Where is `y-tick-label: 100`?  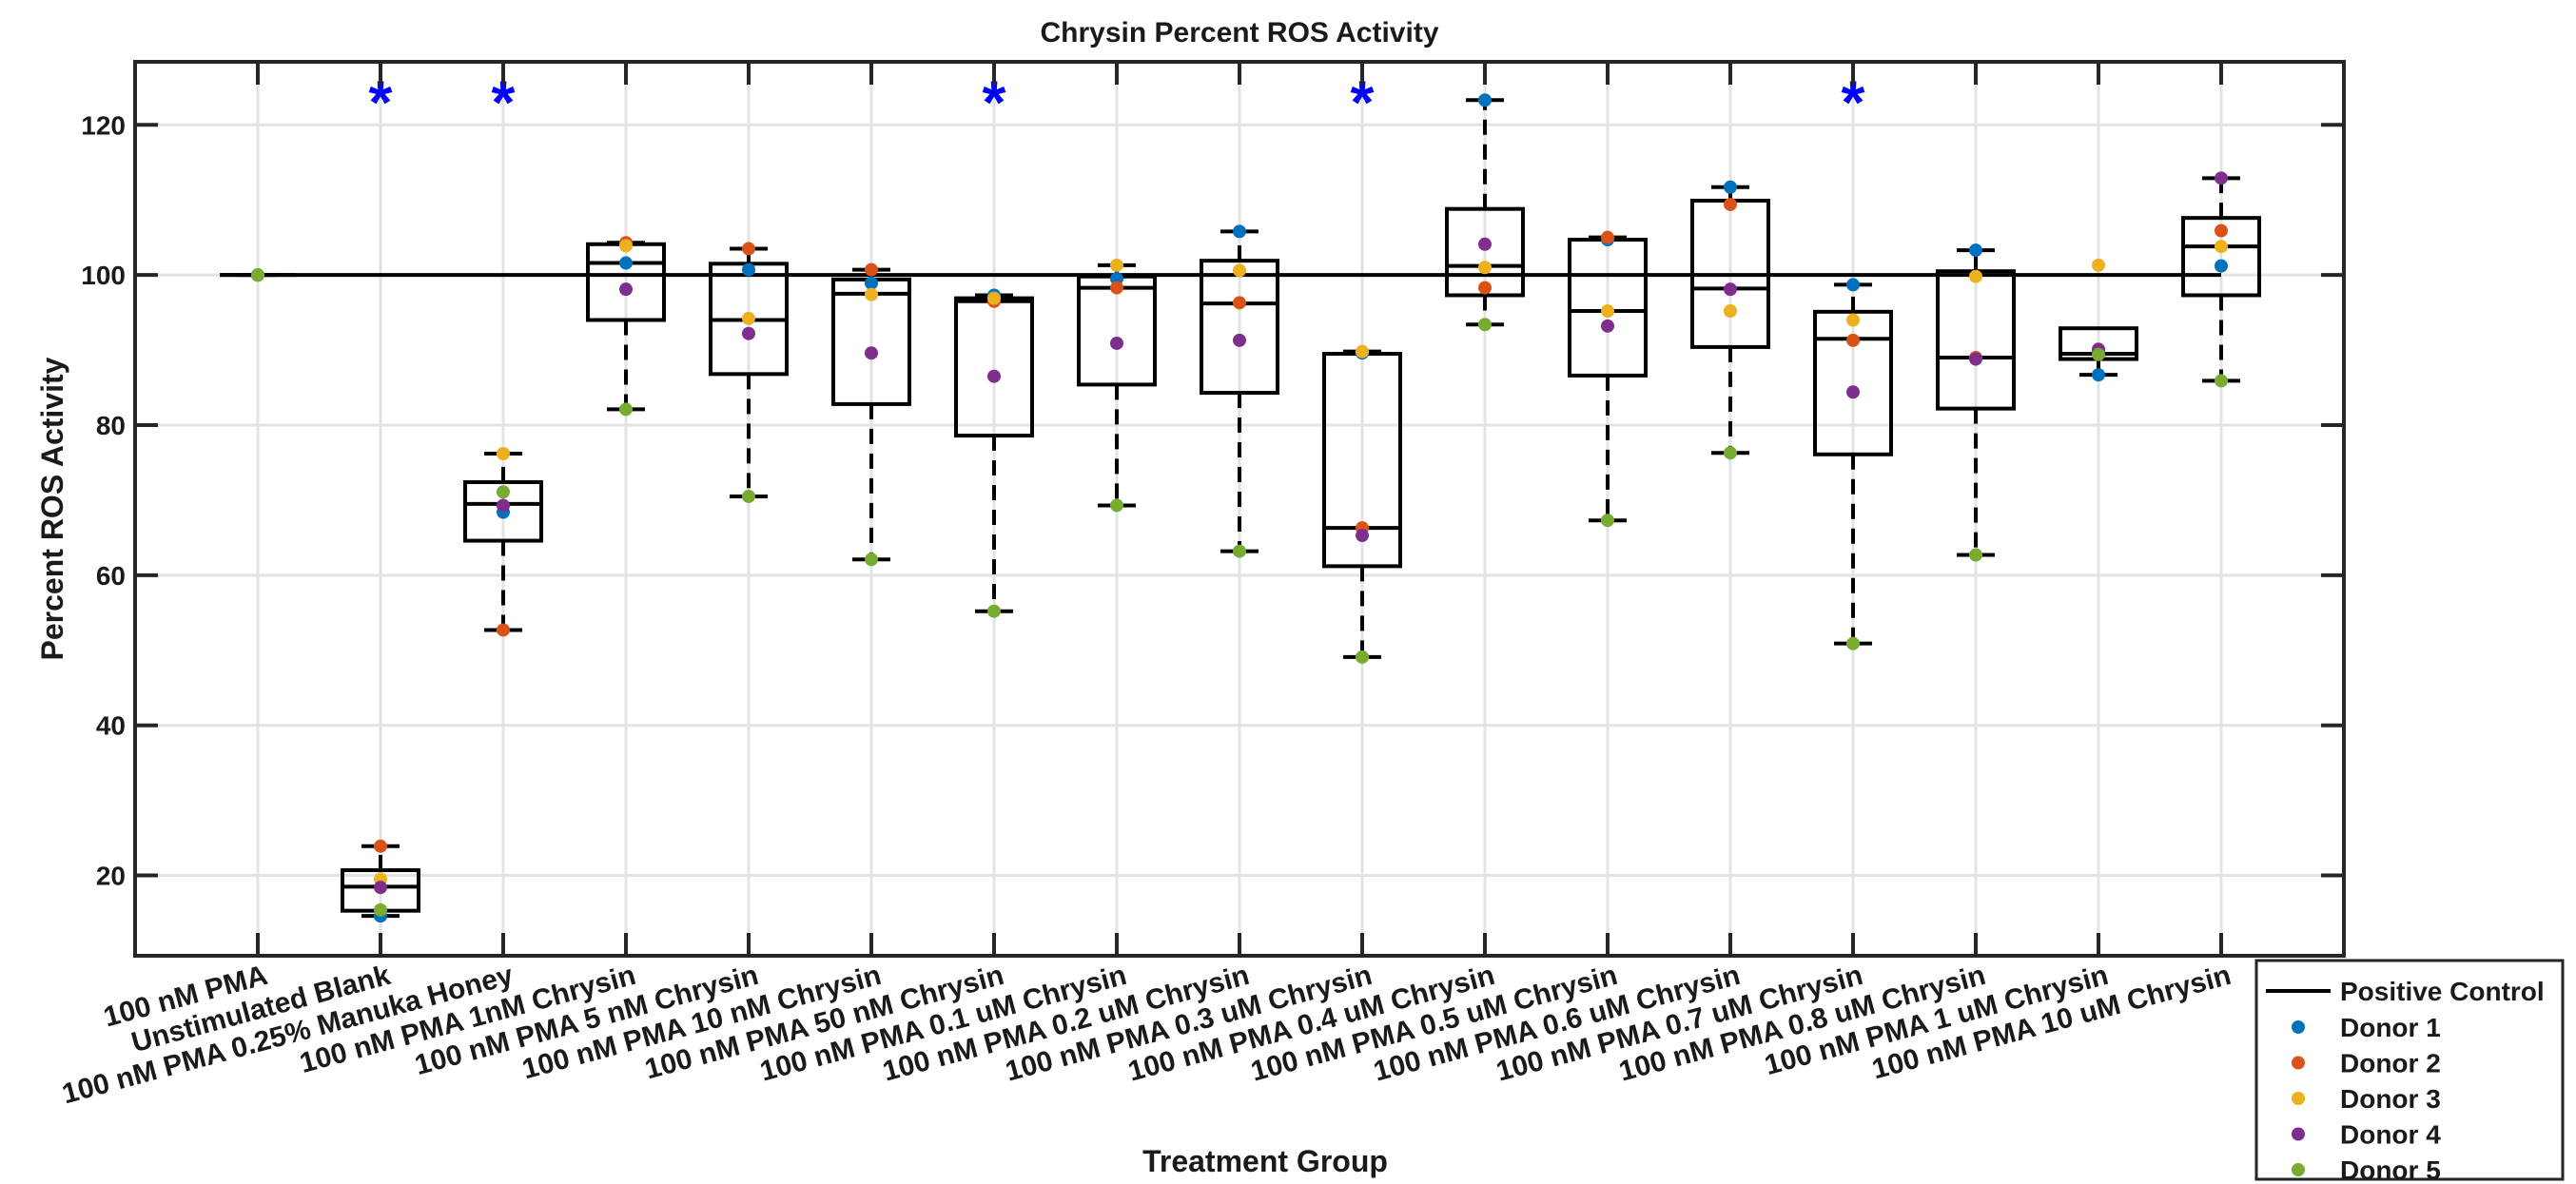
y-tick-label: 100 is located at coordinates (103, 275).